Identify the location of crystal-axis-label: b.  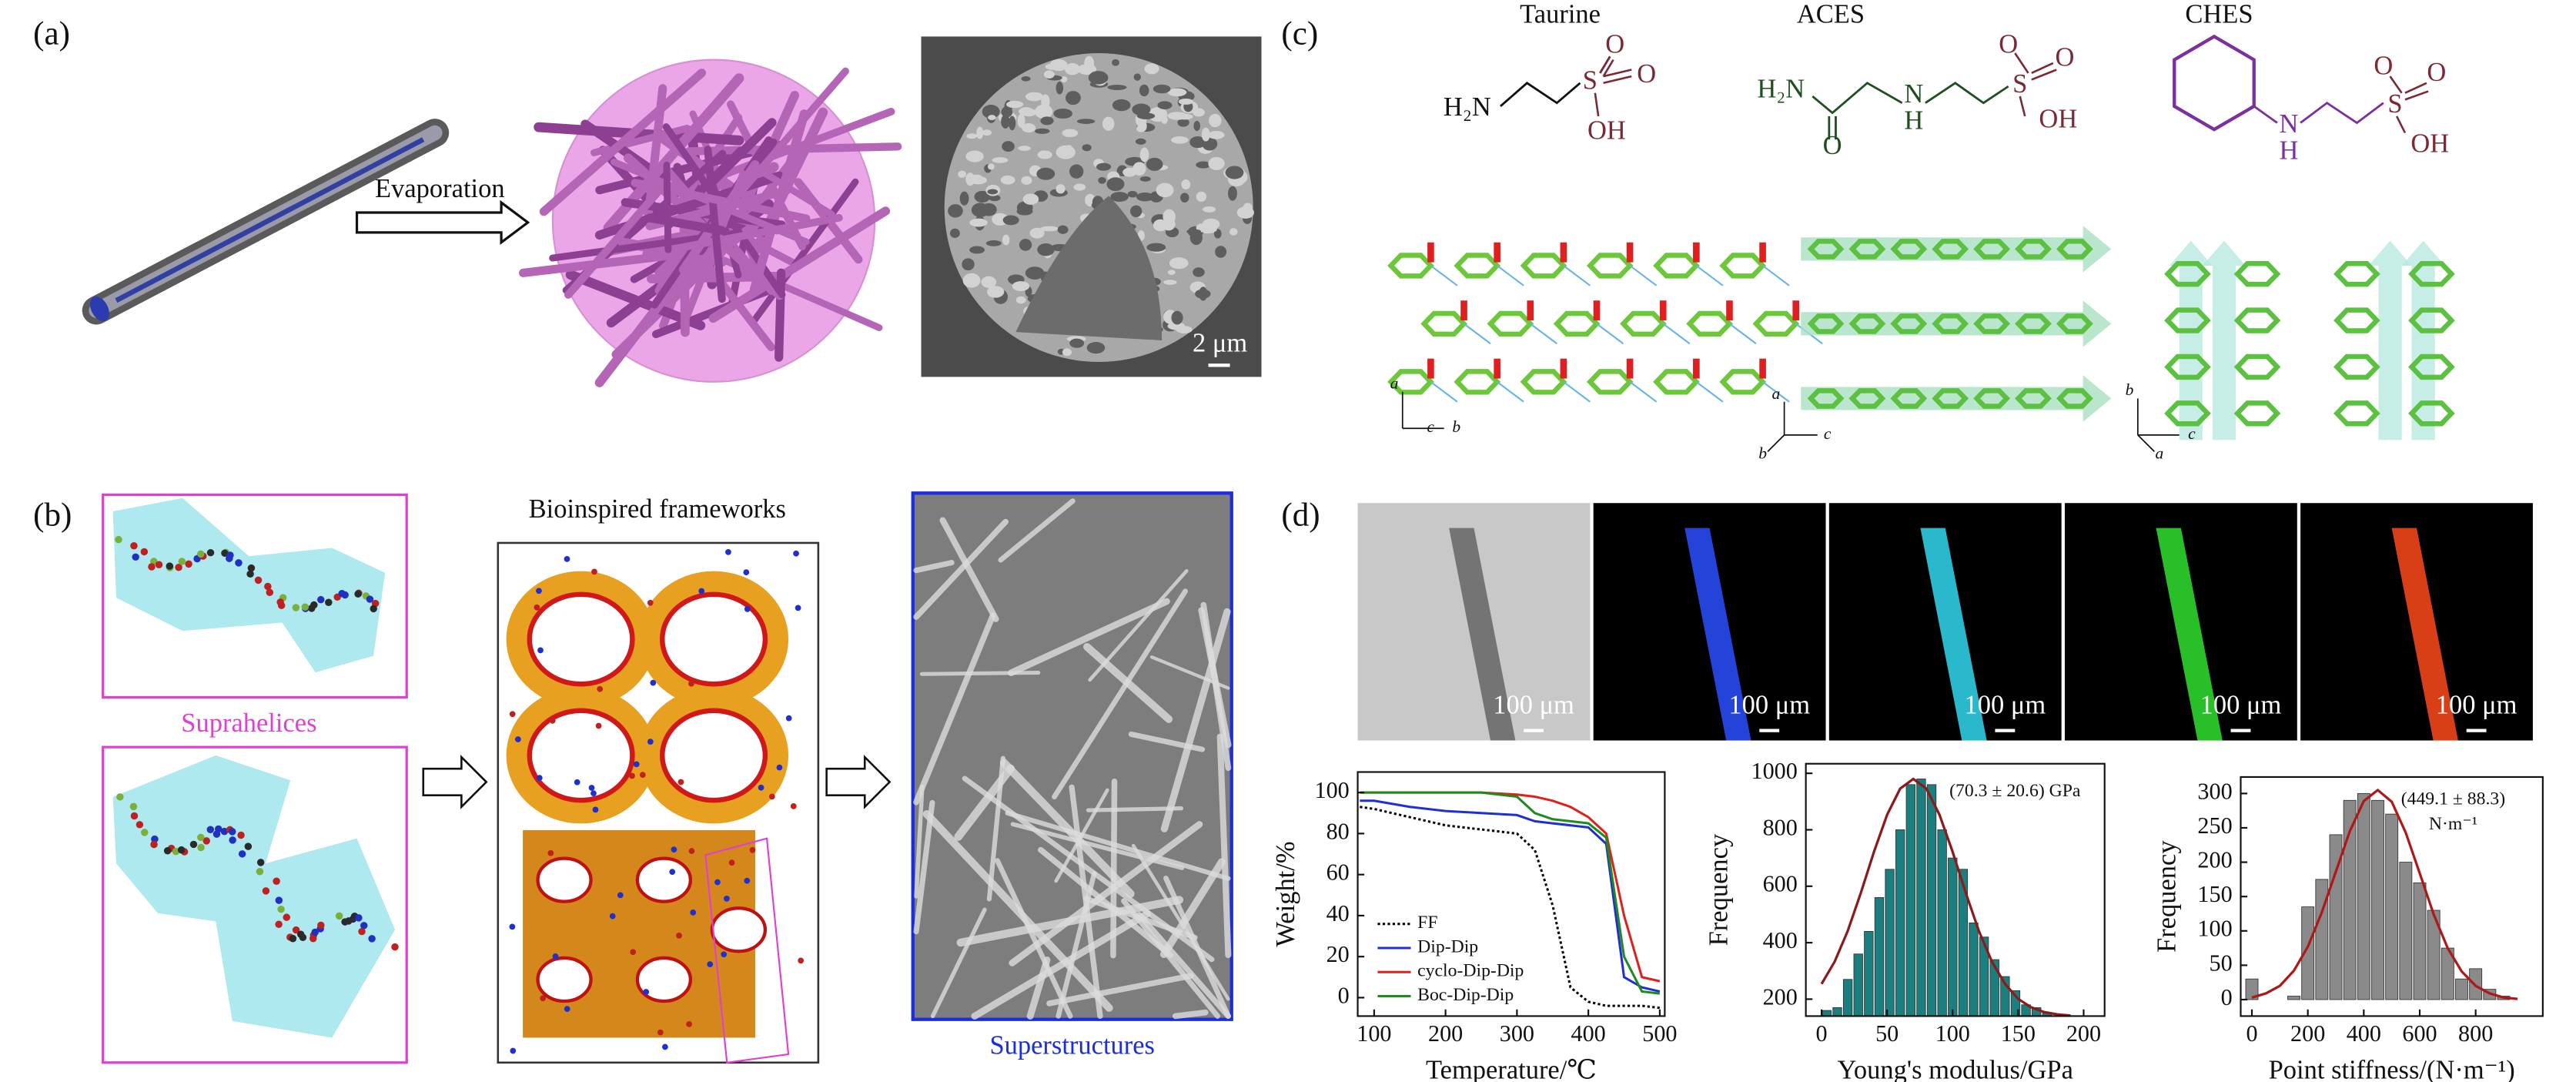
(1456, 426).